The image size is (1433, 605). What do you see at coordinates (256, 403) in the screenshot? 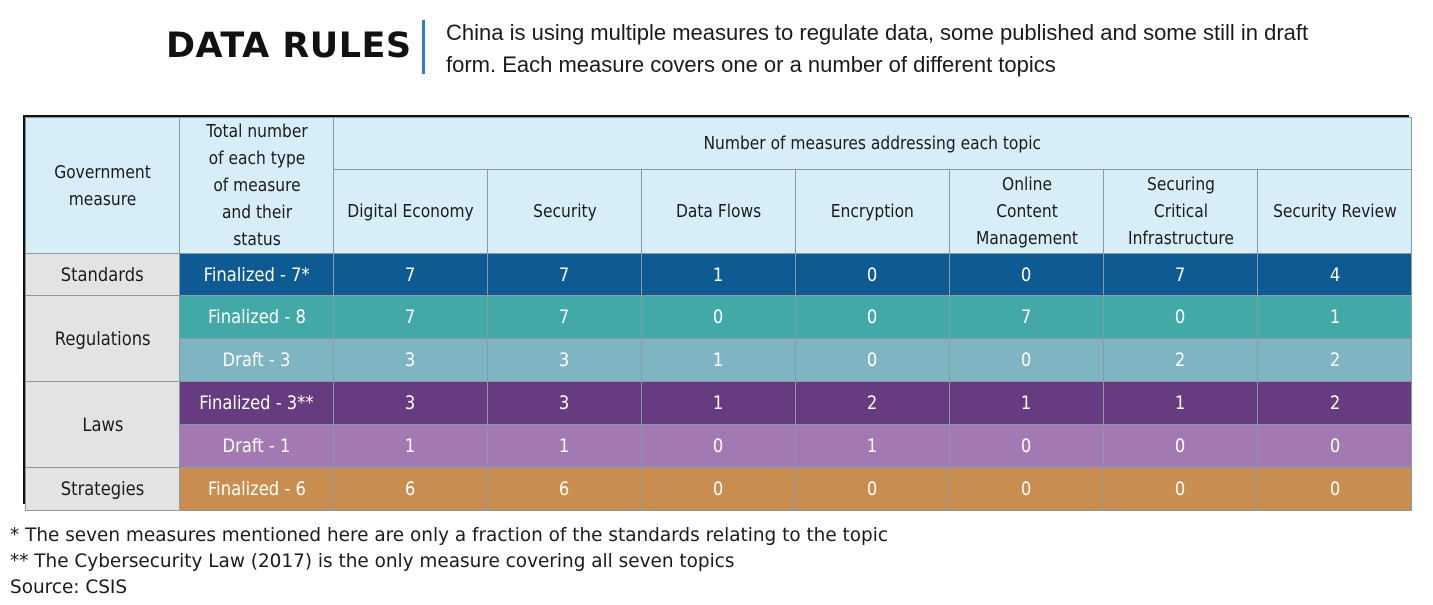
I see `status-cell: Finalized - 3**` at bounding box center [256, 403].